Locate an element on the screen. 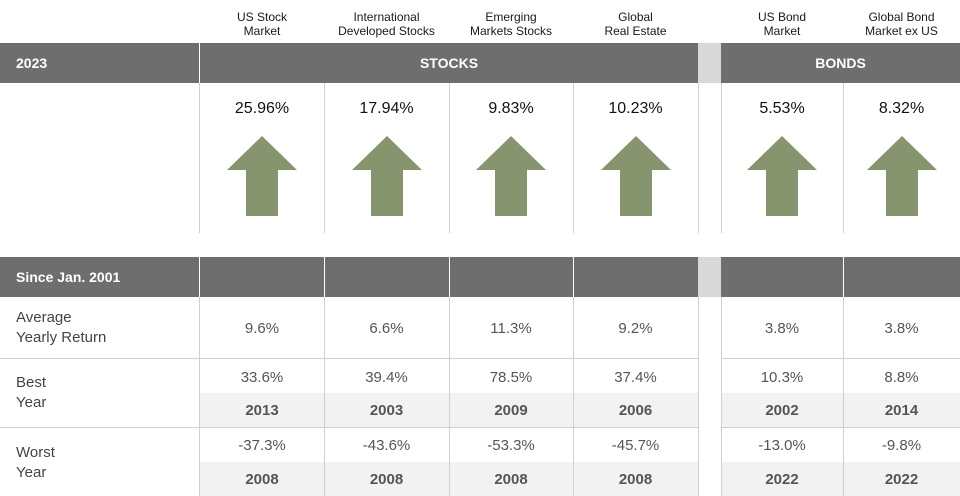 This screenshot has width=960, height=496. worst-us-bond: -13.0% is located at coordinates (782, 445).